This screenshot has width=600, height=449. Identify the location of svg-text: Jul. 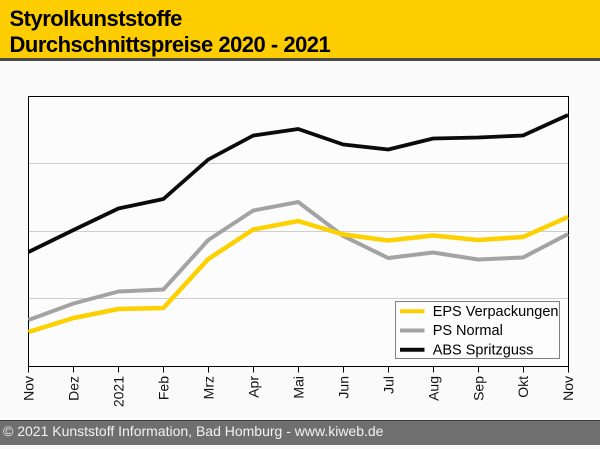
(388, 385).